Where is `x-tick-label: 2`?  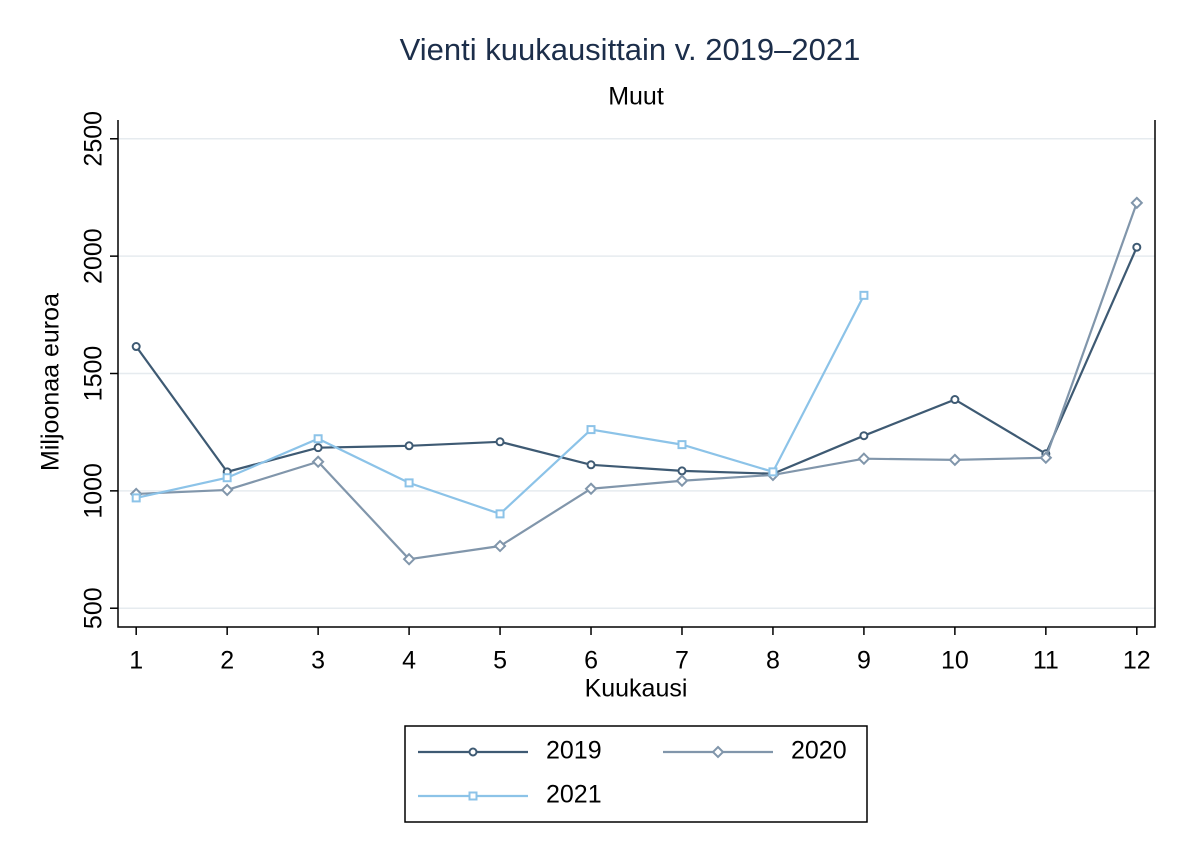
x-tick-label: 2 is located at coordinates (227, 661).